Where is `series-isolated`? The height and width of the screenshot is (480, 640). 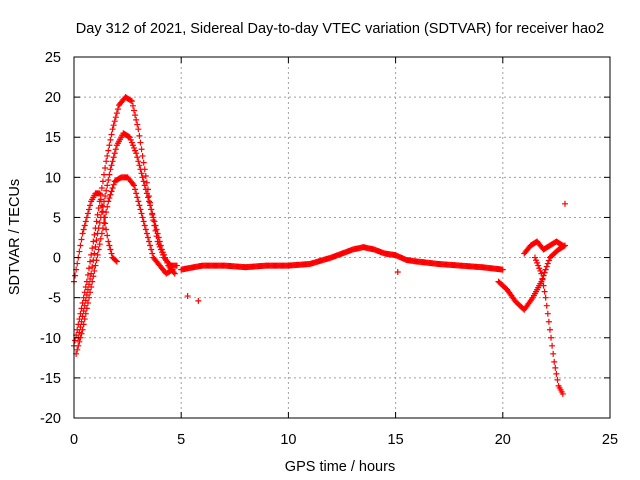
series-isolated is located at coordinates (376, 252).